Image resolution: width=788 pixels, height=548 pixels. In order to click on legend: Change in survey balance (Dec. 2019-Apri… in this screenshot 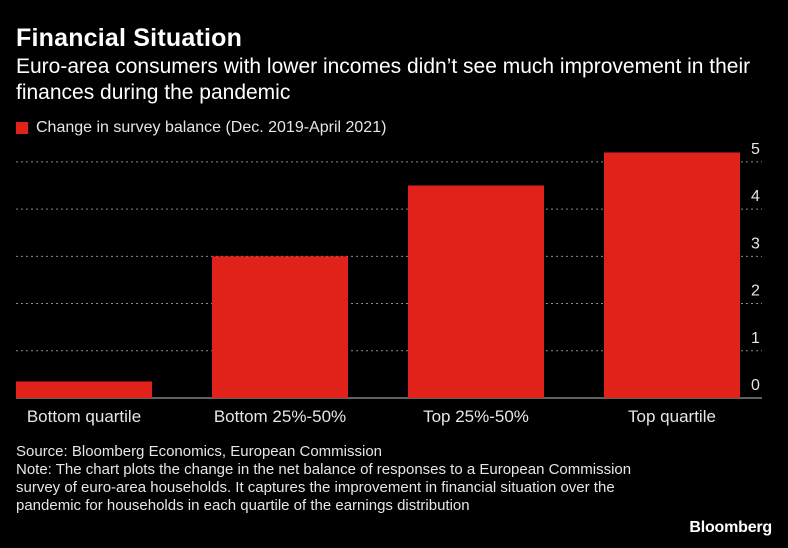, I will do `click(201, 128)`.